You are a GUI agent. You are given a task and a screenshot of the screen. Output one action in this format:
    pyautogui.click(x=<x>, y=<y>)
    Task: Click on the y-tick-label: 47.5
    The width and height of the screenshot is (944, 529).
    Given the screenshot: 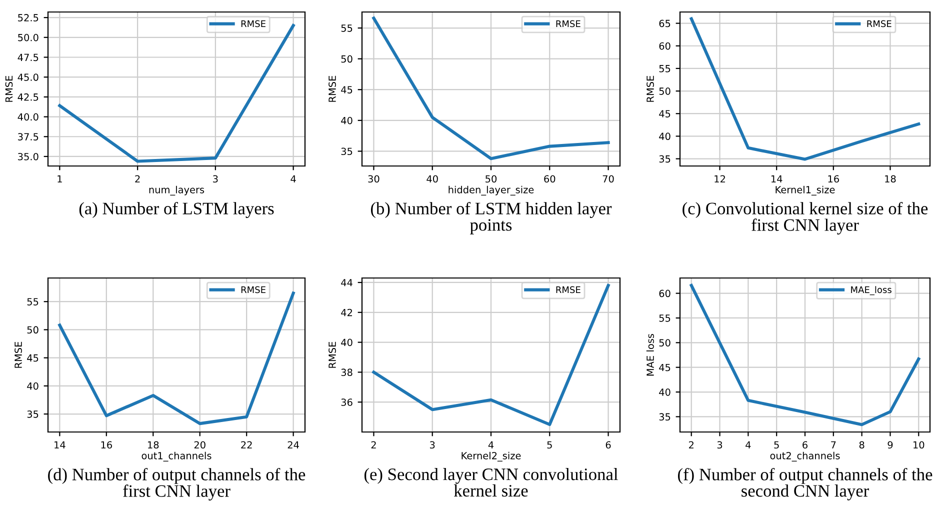 What is the action you would take?
    pyautogui.click(x=28, y=58)
    